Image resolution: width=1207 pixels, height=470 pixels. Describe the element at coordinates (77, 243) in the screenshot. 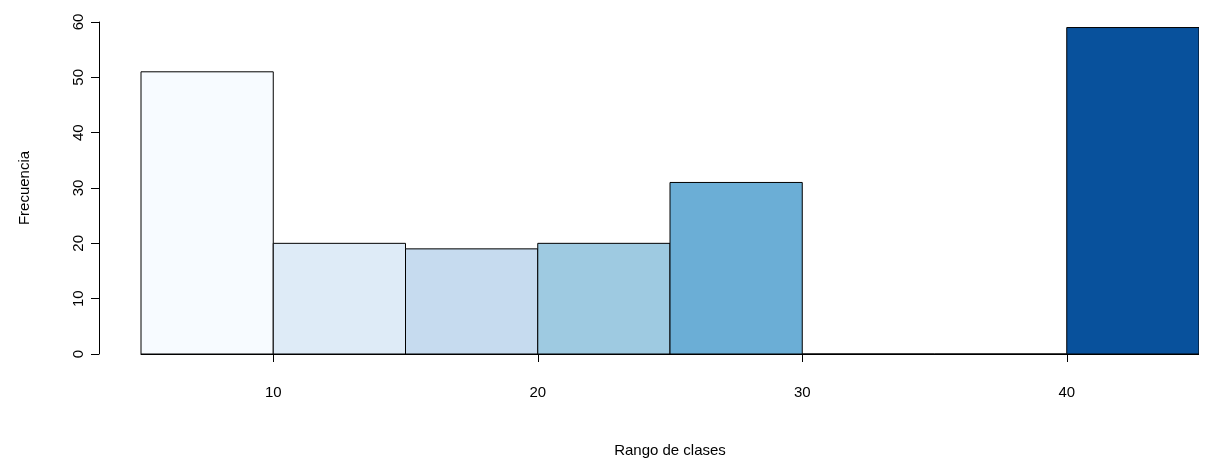

I see `y-tick-label: 20` at that location.